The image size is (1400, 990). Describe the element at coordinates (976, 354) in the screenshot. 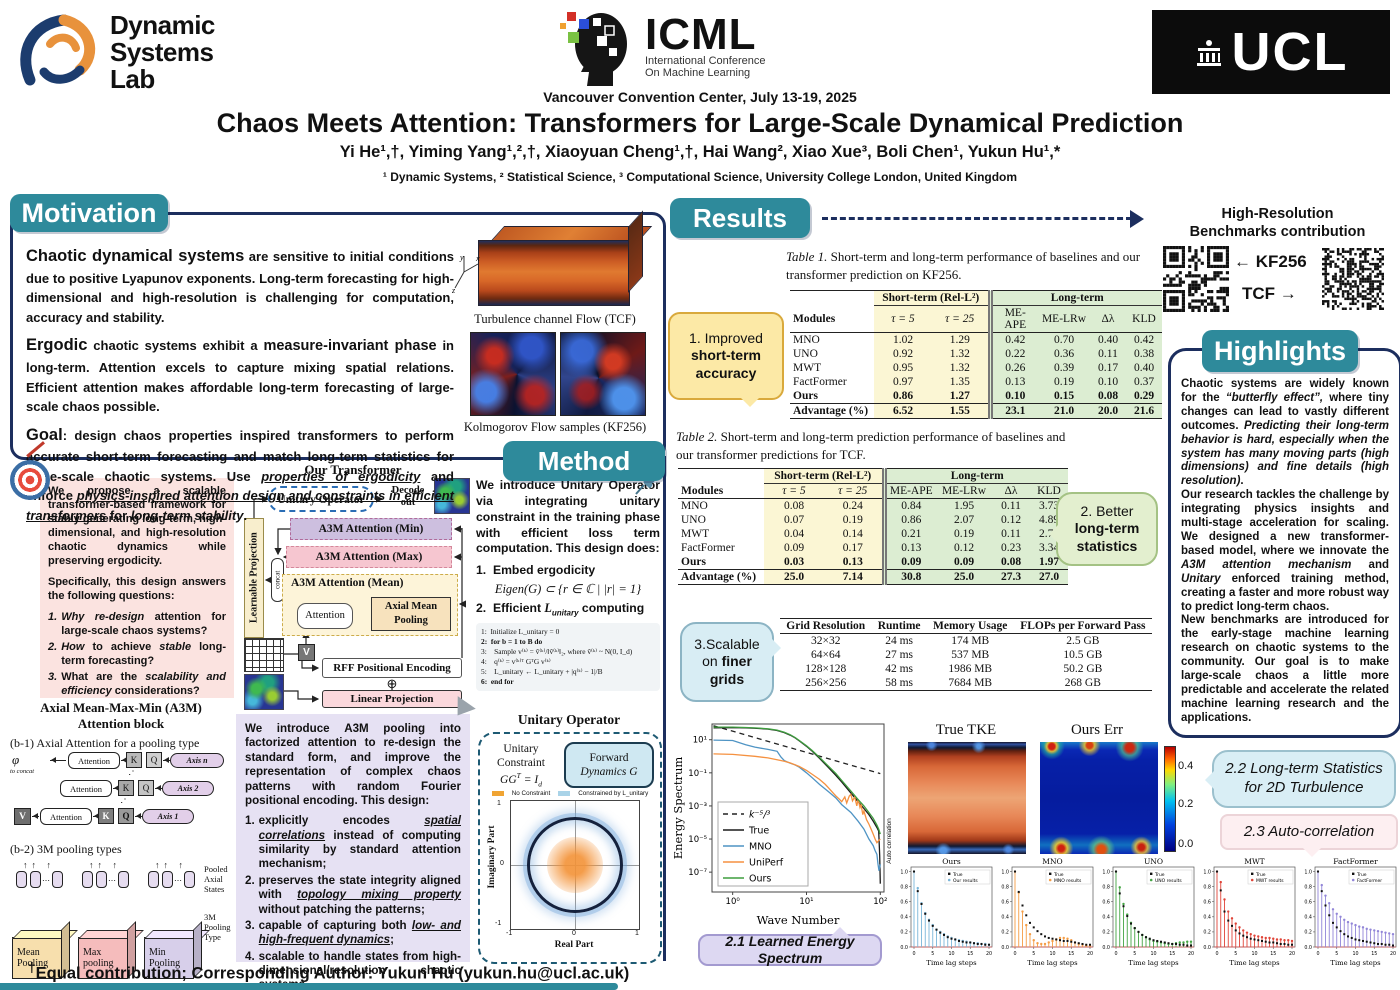

I see `table-row: UNO 0.92 1.32 0.22 0.36 0.11 0.38` at that location.